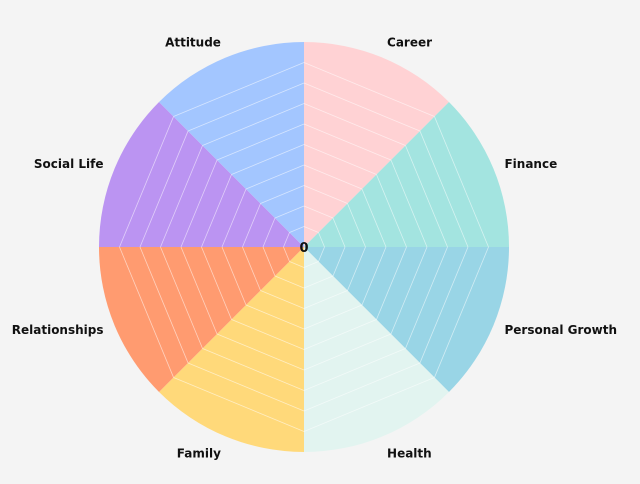 The height and width of the screenshot is (484, 640). What do you see at coordinates (560, 330) in the screenshot?
I see `label-personal-growth: Personal Growth` at bounding box center [560, 330].